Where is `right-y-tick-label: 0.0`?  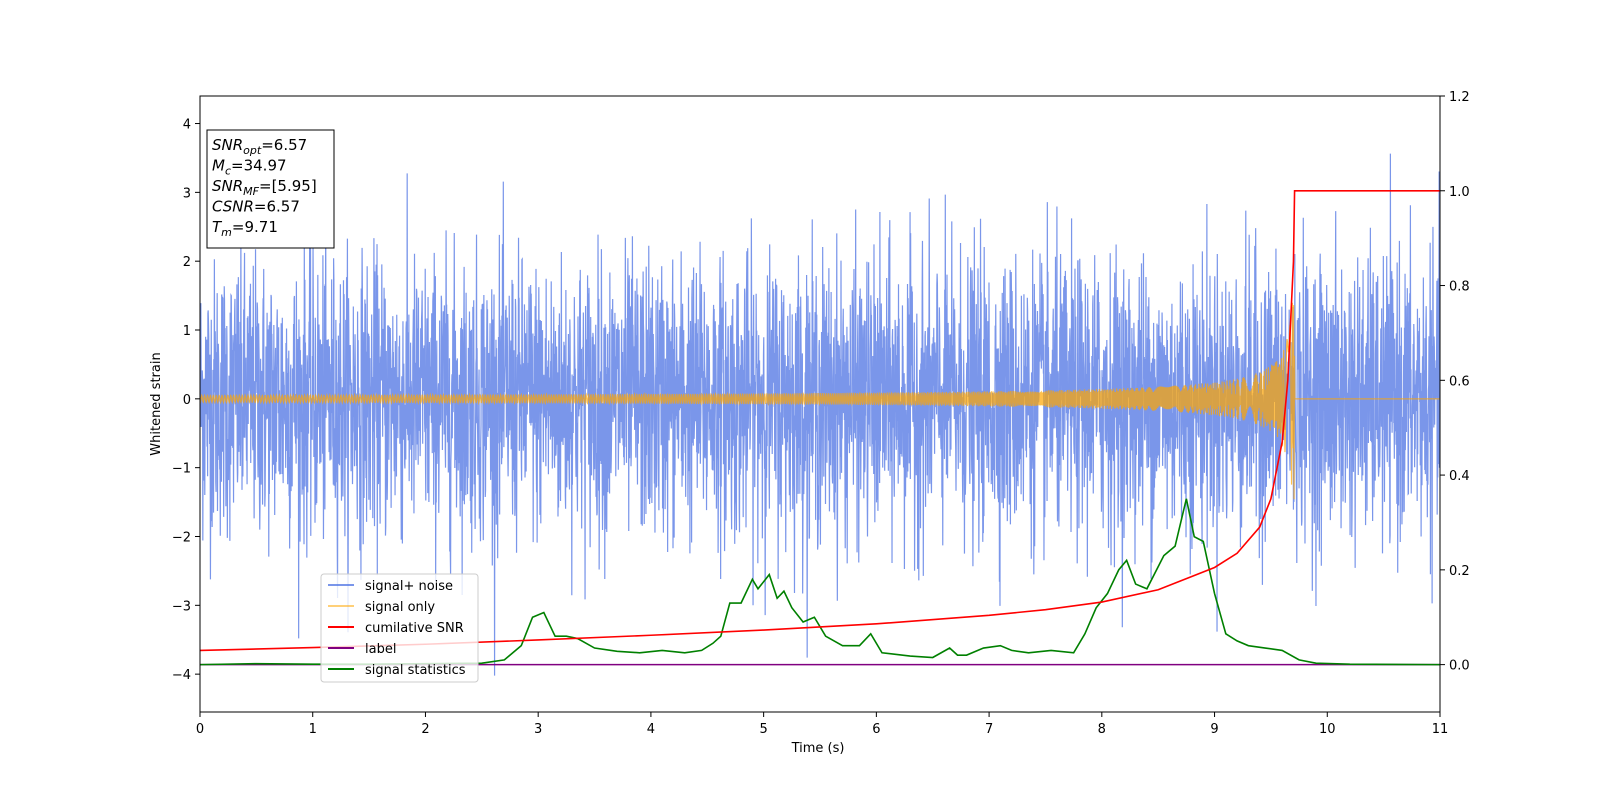
right-y-tick-label: 0.0 is located at coordinates (1459, 666).